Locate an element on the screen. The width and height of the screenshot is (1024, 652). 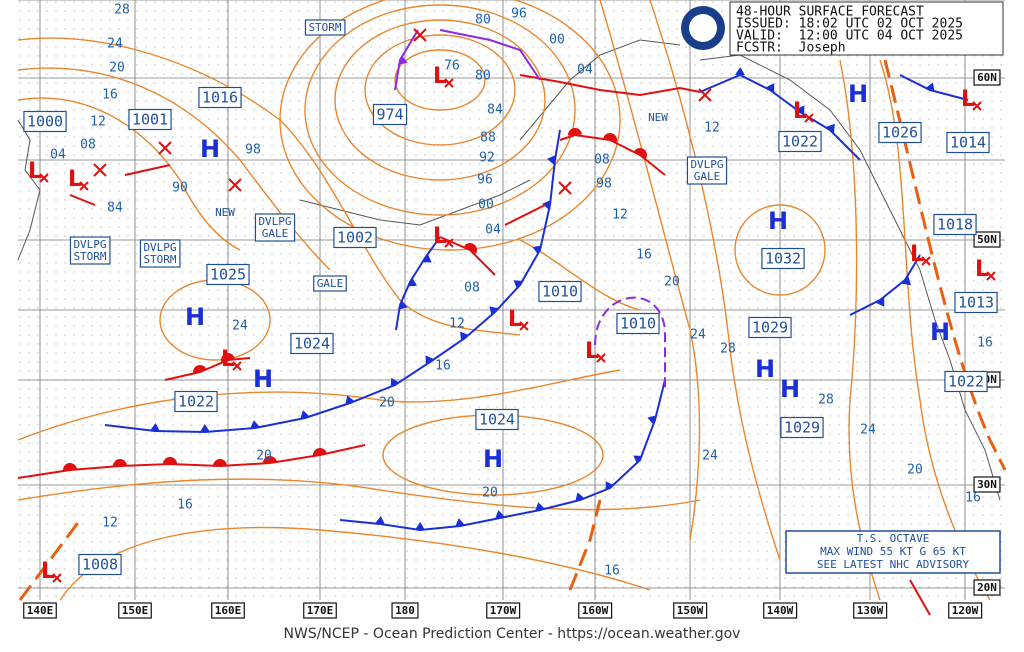
longitude-label: 170E is located at coordinates (320, 610).